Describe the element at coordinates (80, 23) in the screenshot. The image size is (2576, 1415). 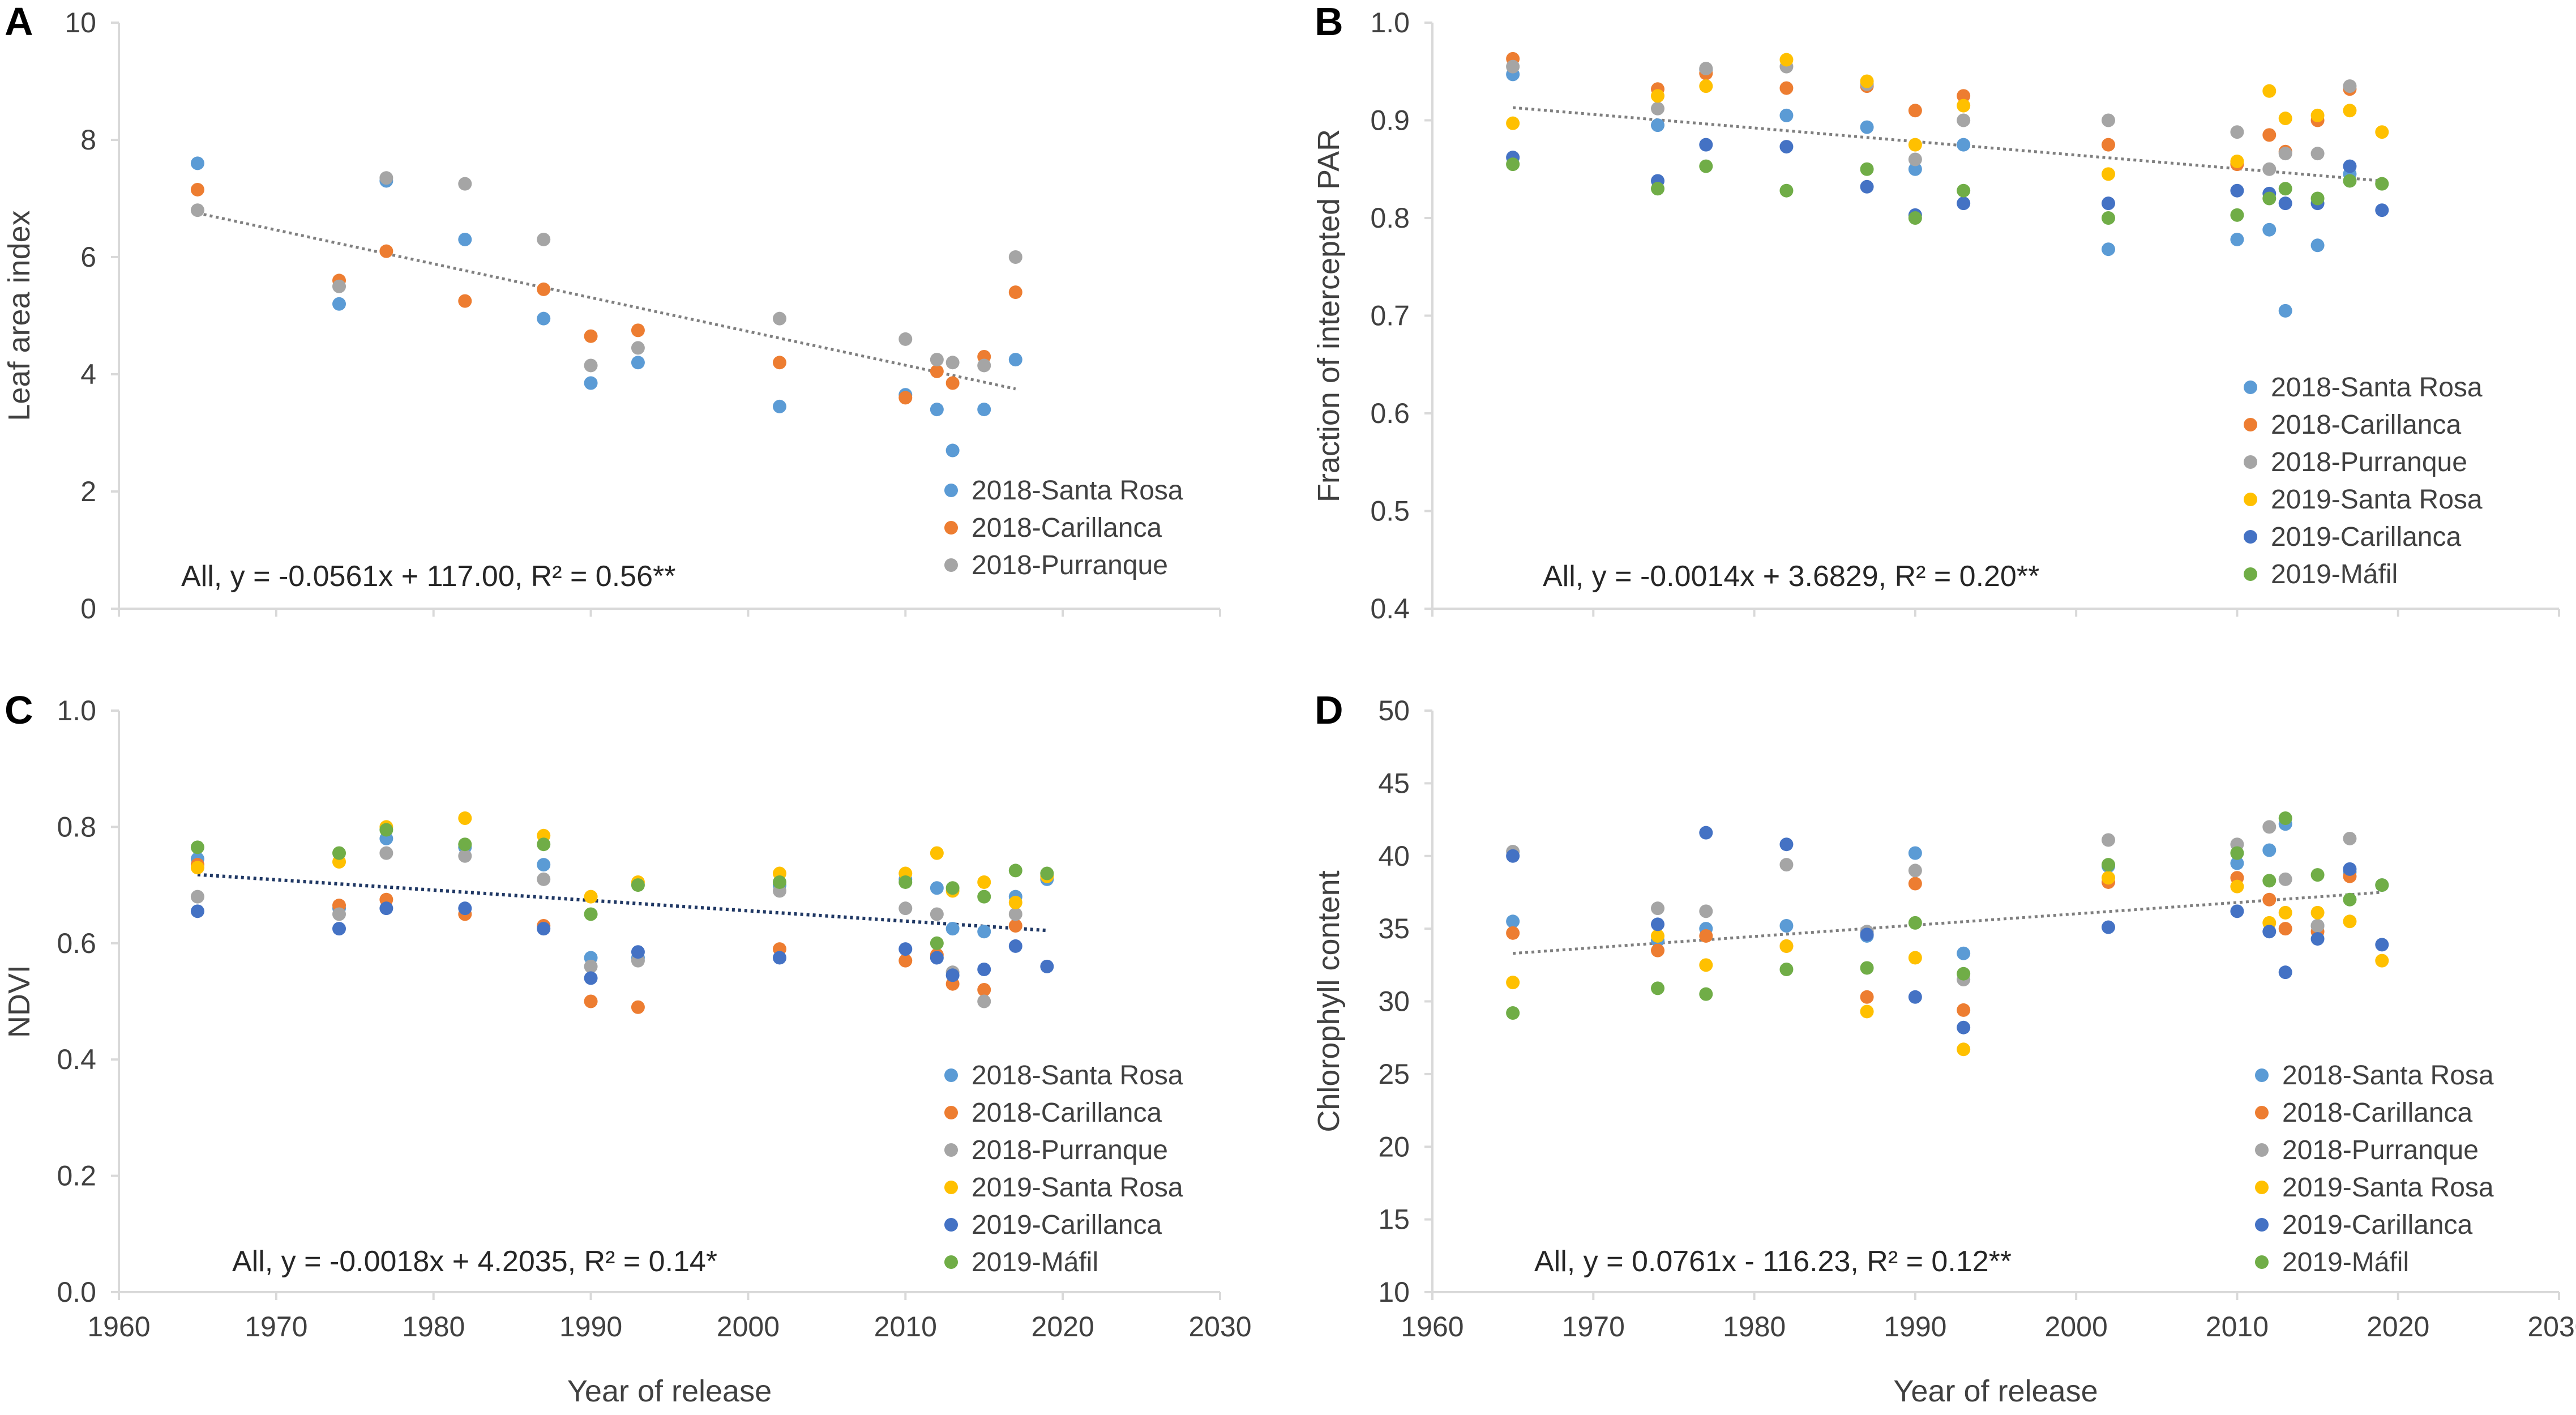
I see `y-tick-label: 10` at that location.